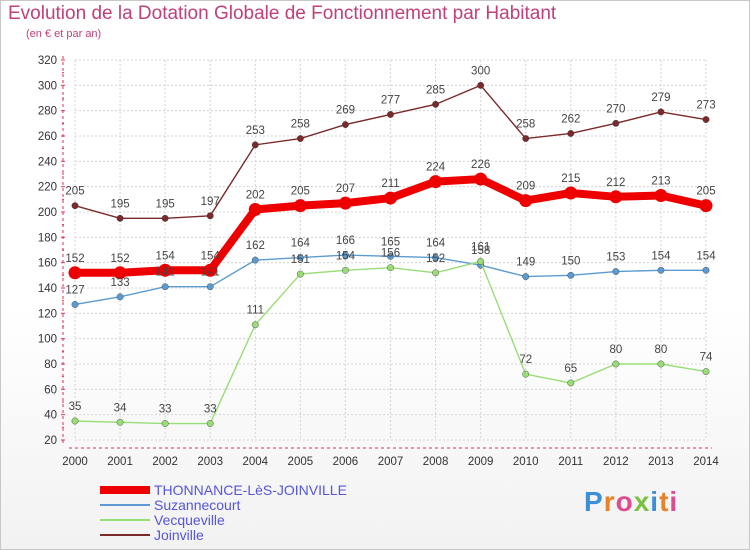  I want to click on x-tick-label: 2010, so click(526, 462).